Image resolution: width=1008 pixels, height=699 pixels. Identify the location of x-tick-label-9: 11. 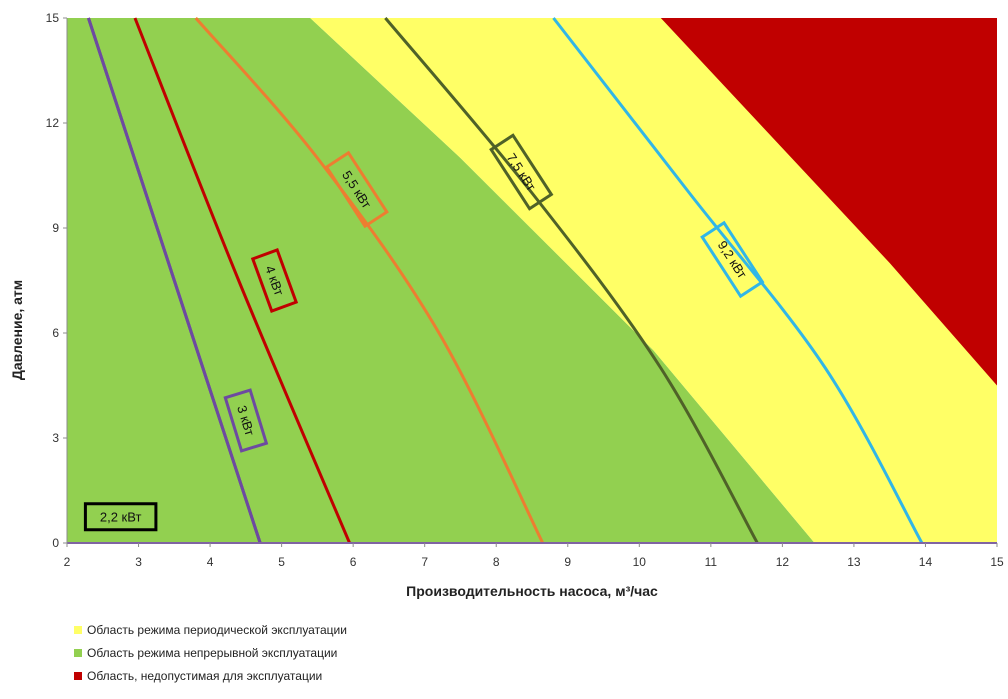
(711, 562).